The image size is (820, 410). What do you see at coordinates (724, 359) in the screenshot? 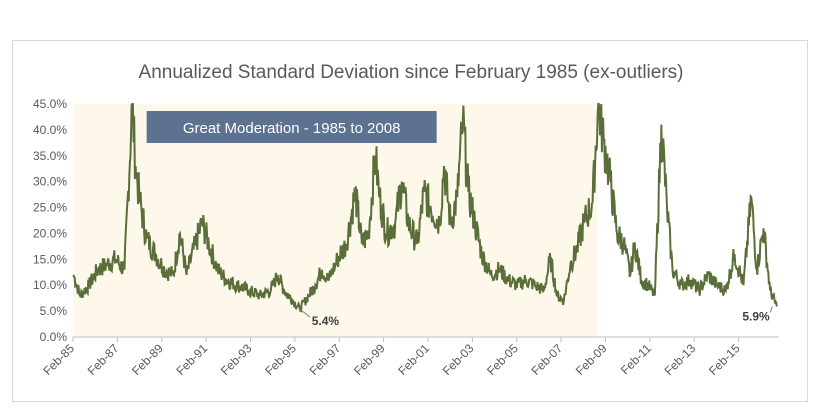
I see `x-tick-label: Feb-15` at bounding box center [724, 359].